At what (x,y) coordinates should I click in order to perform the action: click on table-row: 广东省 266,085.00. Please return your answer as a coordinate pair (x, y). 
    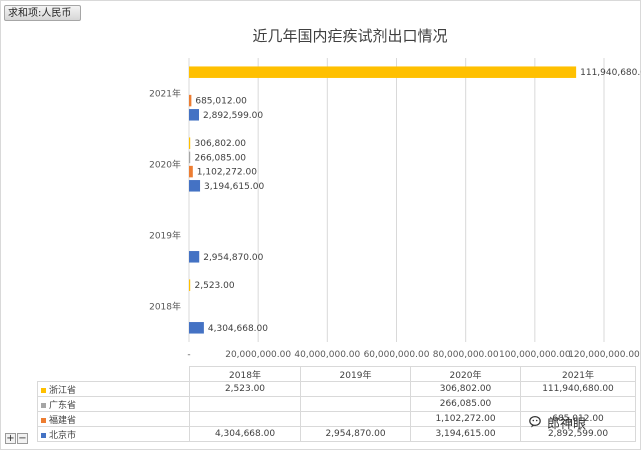
    Looking at the image, I should click on (336, 404).